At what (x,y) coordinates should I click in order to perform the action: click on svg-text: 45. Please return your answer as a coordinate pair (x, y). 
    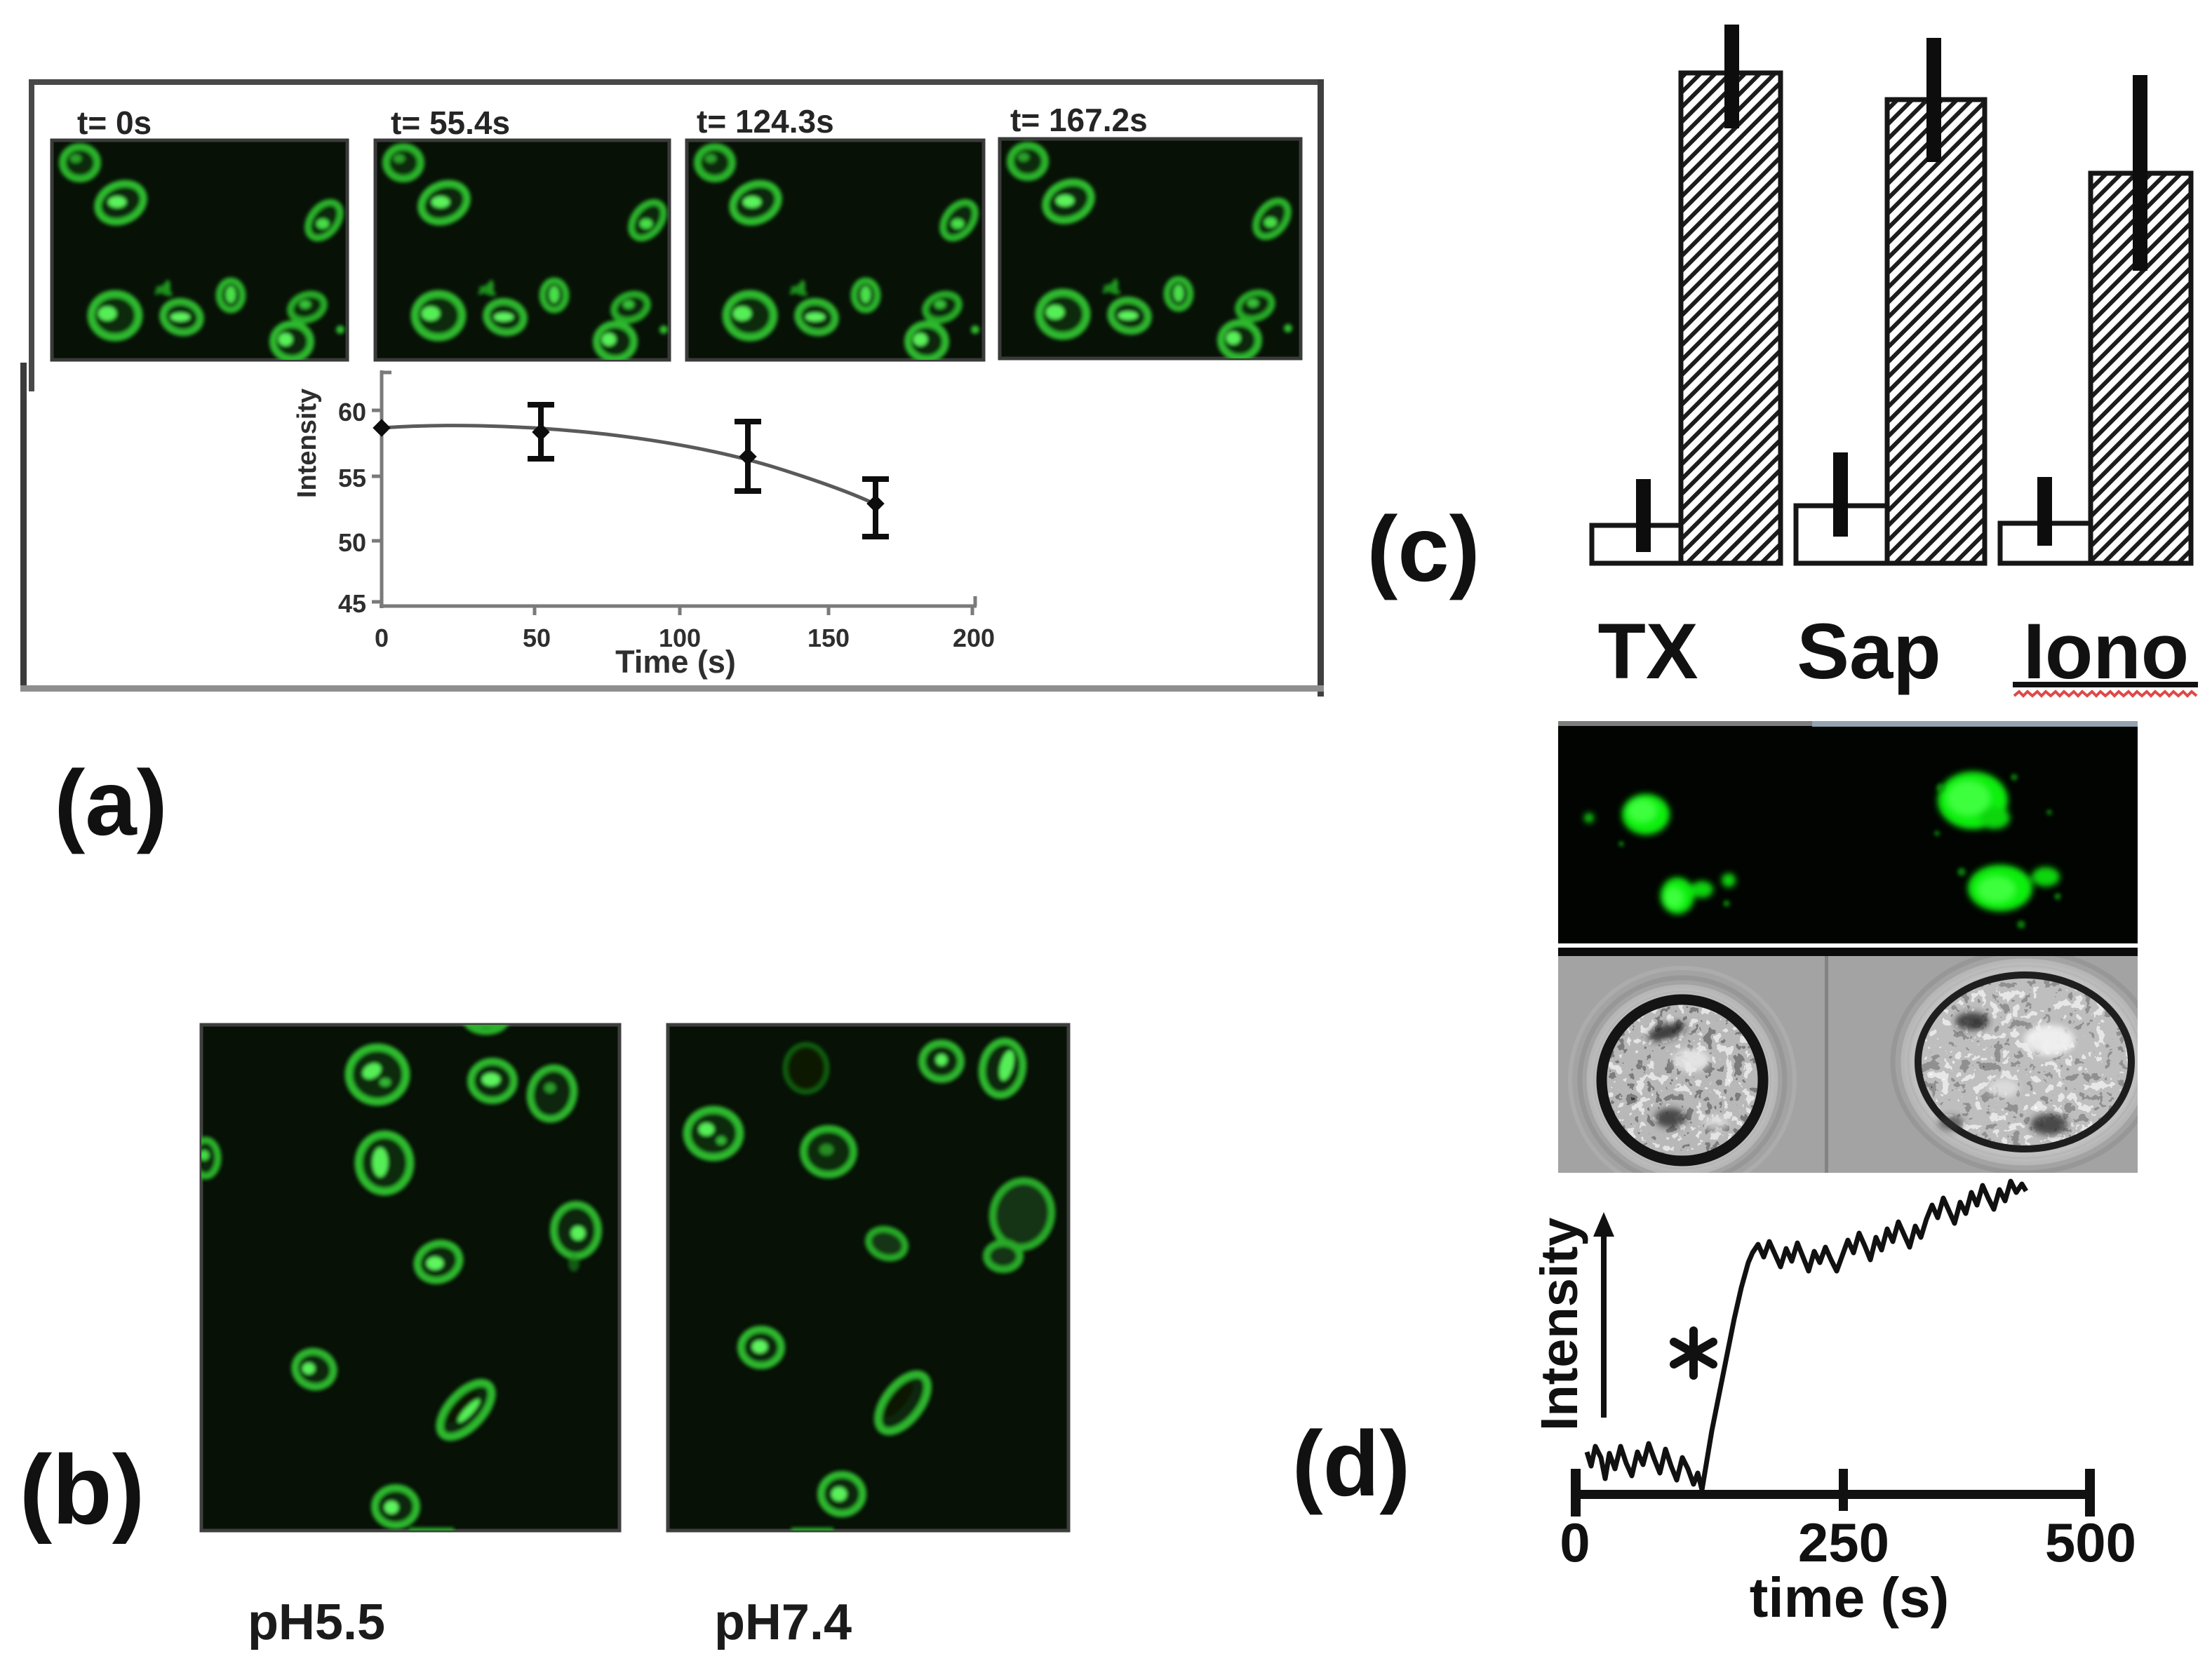
    Looking at the image, I should click on (352, 604).